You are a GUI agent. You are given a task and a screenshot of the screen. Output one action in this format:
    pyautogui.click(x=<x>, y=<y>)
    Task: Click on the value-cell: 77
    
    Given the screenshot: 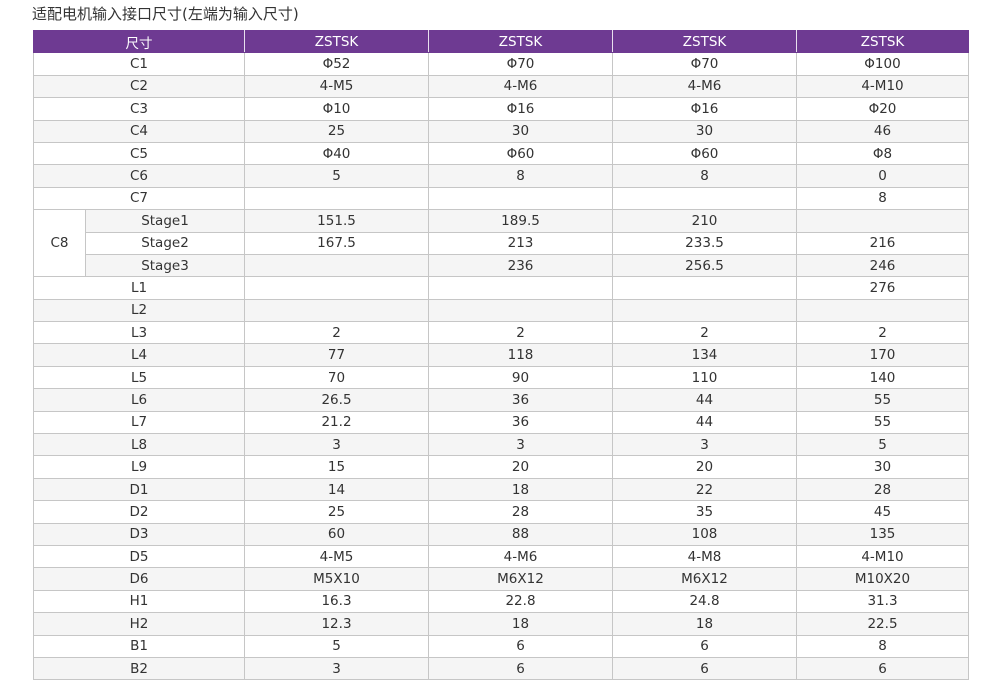 What is the action you would take?
    pyautogui.click(x=336, y=355)
    